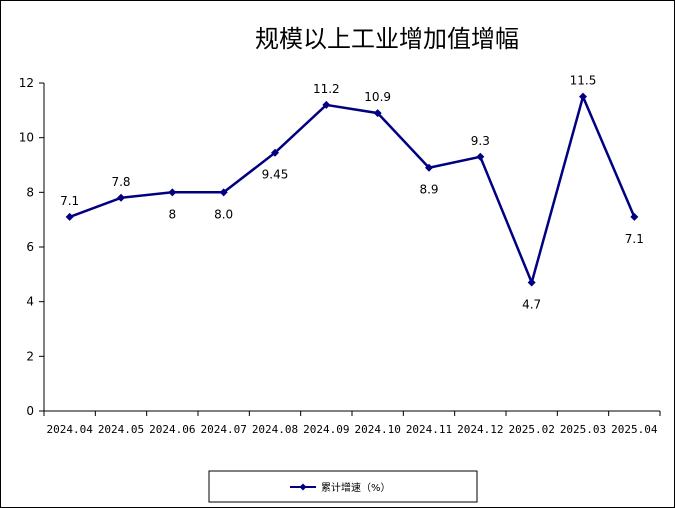 The width and height of the screenshot is (675, 508). Describe the element at coordinates (377, 97) in the screenshot. I see `data-label: 10.9` at that location.